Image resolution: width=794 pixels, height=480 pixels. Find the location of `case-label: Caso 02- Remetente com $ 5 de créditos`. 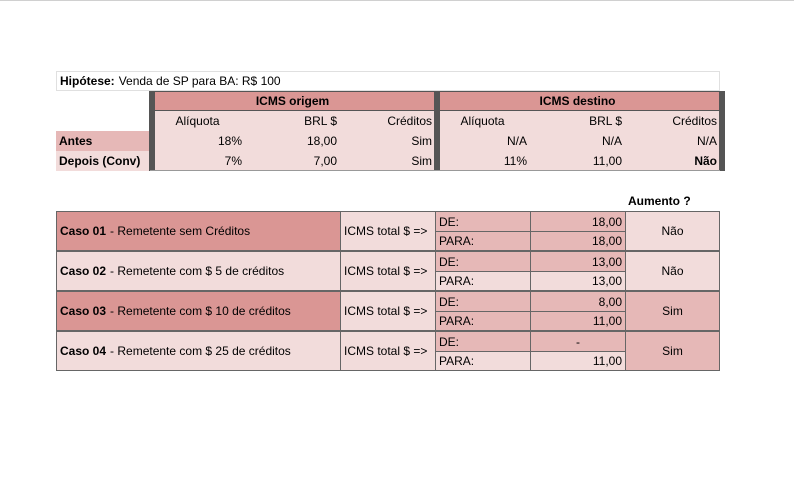

case-label: Caso 02- Remetente com $ 5 de créditos is located at coordinates (198, 271).